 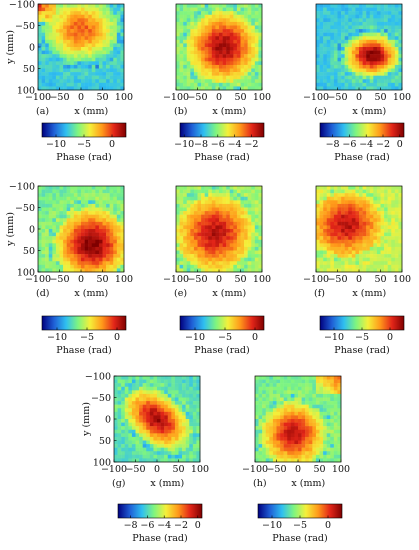 I want to click on x-tick-label: 100, so click(x=262, y=279).